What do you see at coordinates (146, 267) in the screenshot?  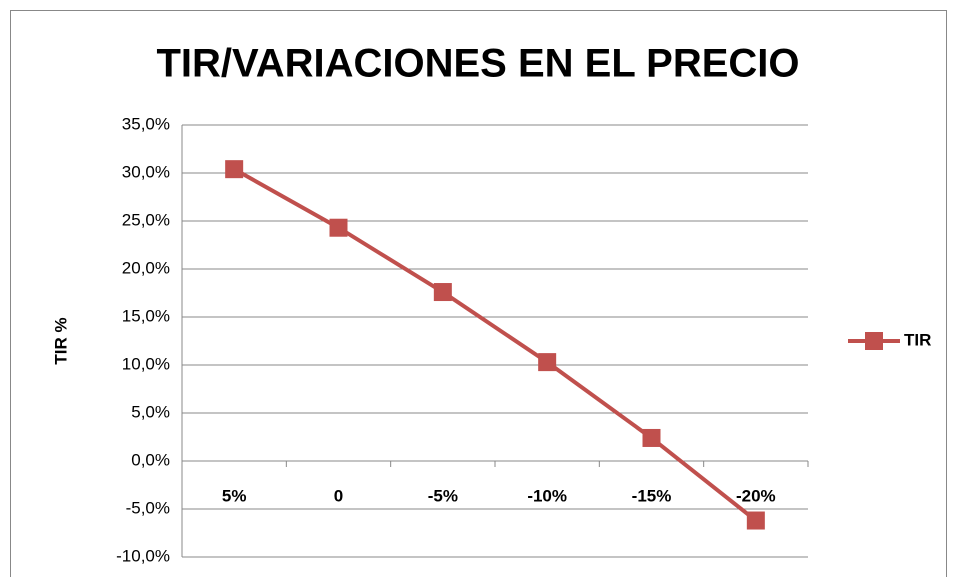 I see `y-tick-label: 20,0%` at bounding box center [146, 267].